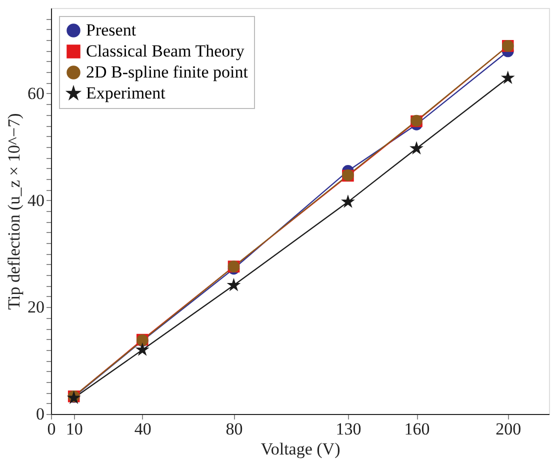  What do you see at coordinates (74, 429) in the screenshot?
I see `x-tick-label: 10` at bounding box center [74, 429].